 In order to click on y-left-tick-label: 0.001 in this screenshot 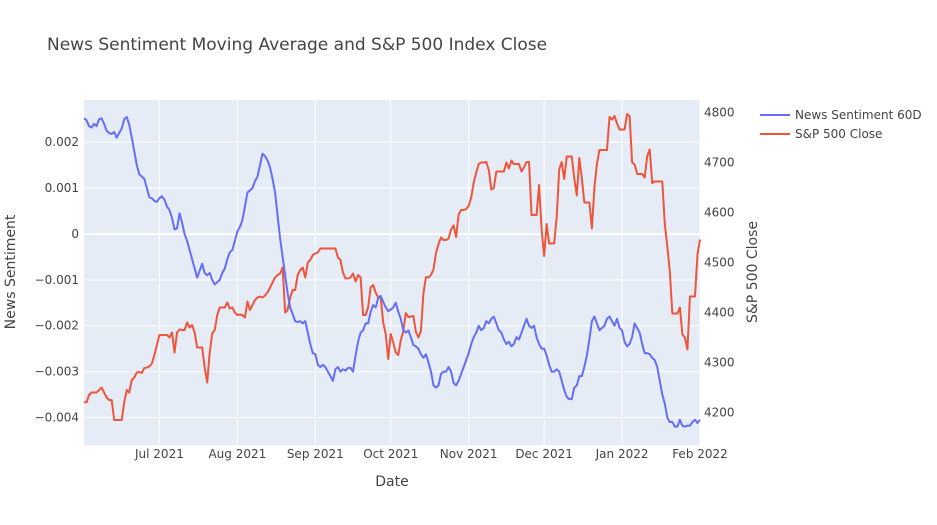, I will do `click(62, 188)`.